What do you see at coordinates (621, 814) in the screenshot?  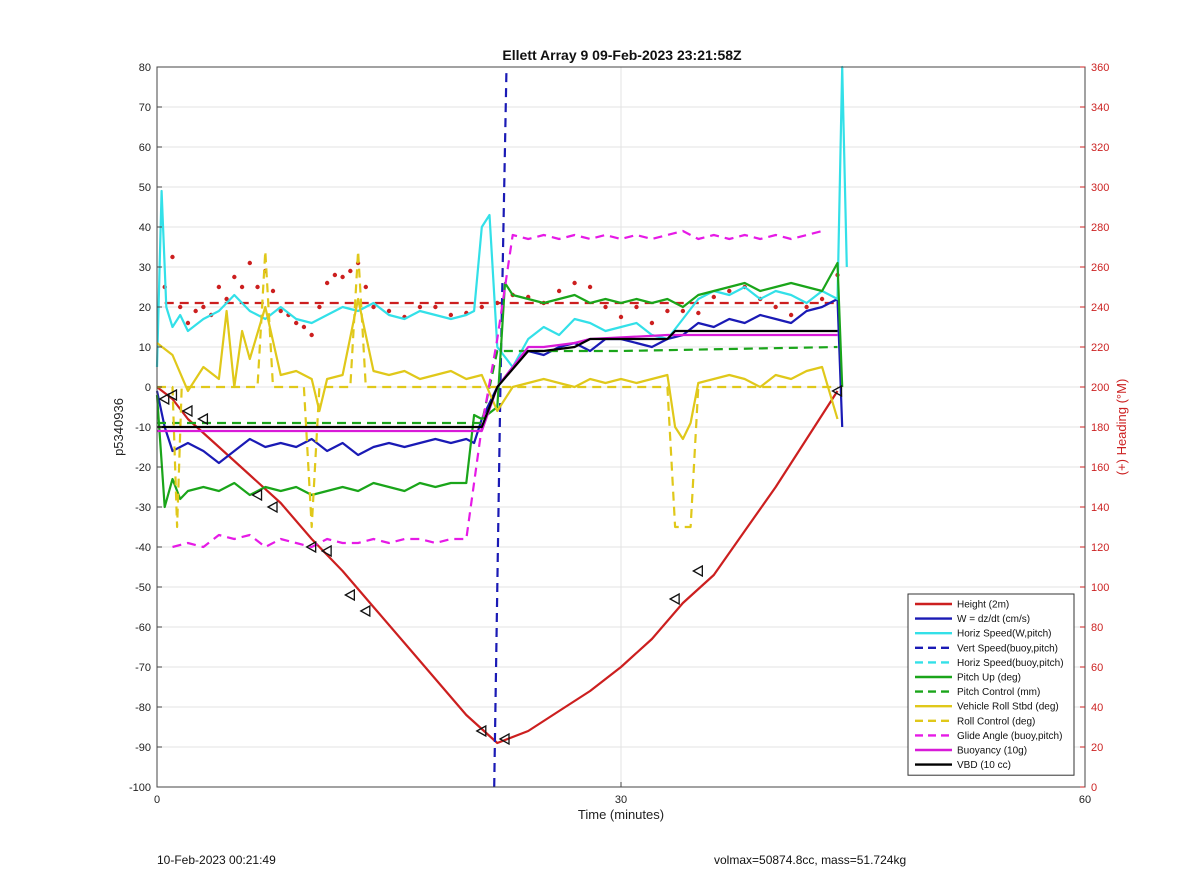 I see `x-axis-label: Time (minutes)` at bounding box center [621, 814].